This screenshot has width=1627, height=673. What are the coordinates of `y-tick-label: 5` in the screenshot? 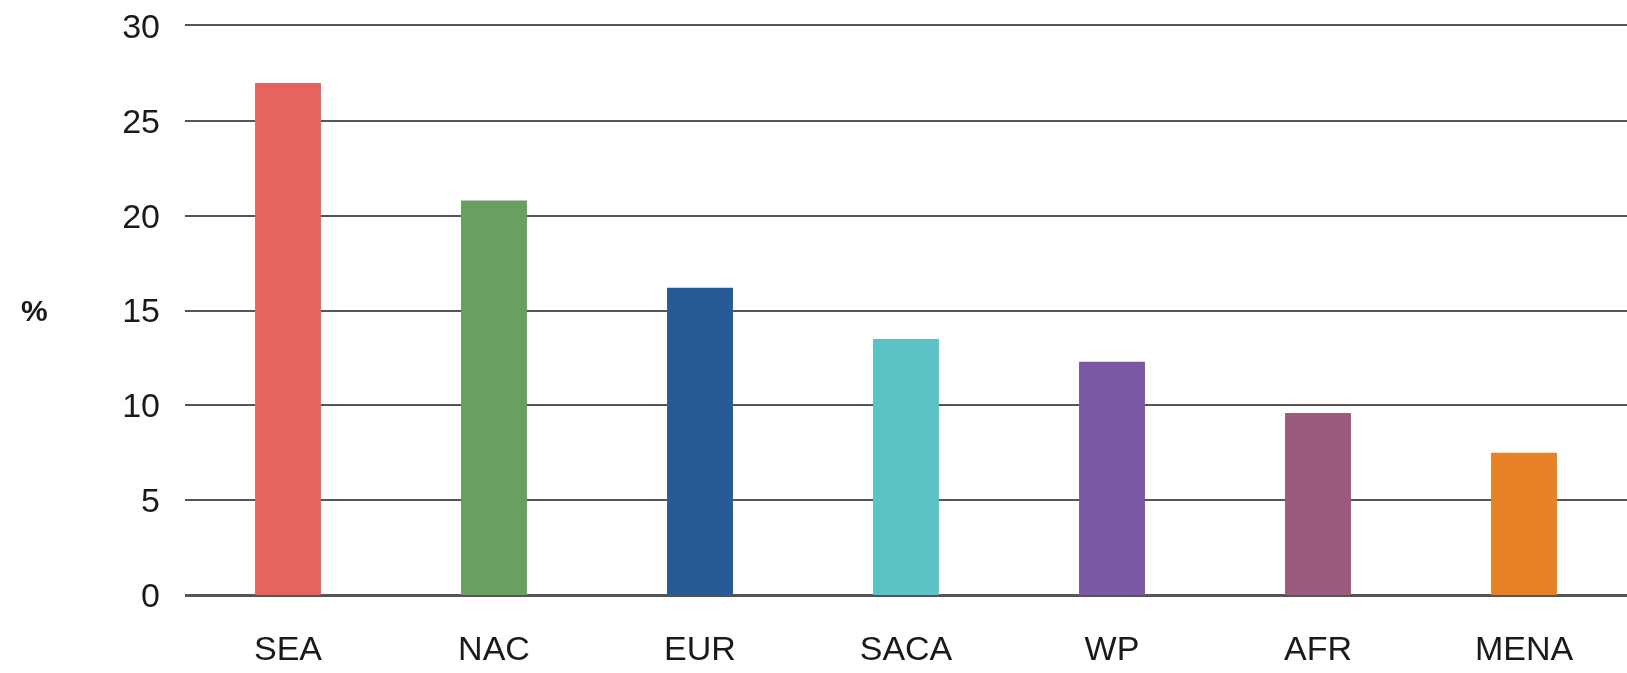 It's located at (150, 500).